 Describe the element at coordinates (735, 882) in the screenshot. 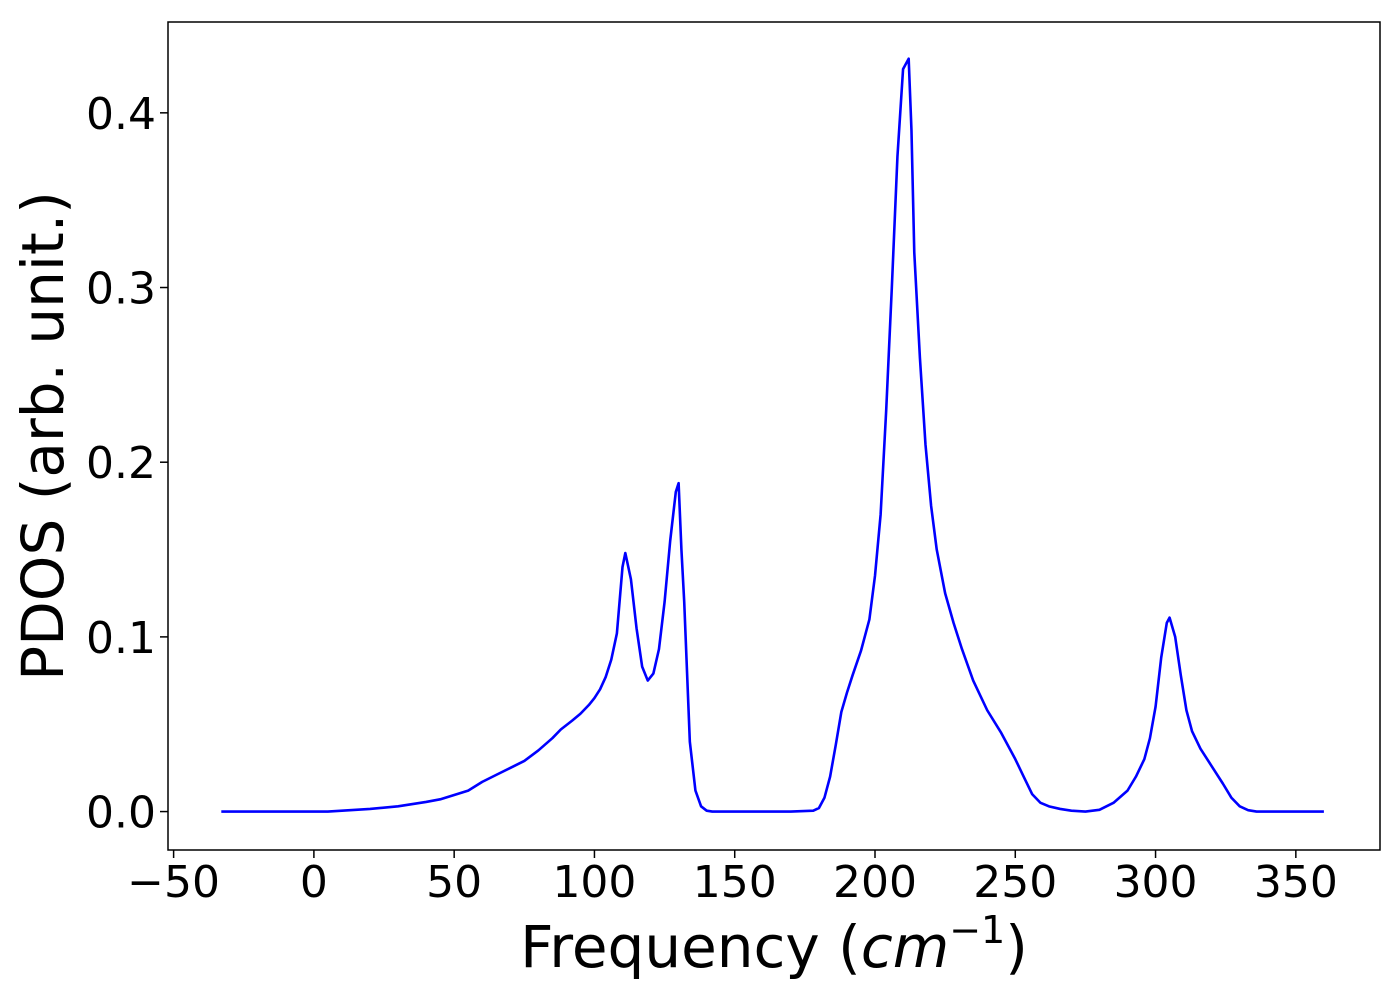

I see `x-tick-label: 150` at that location.